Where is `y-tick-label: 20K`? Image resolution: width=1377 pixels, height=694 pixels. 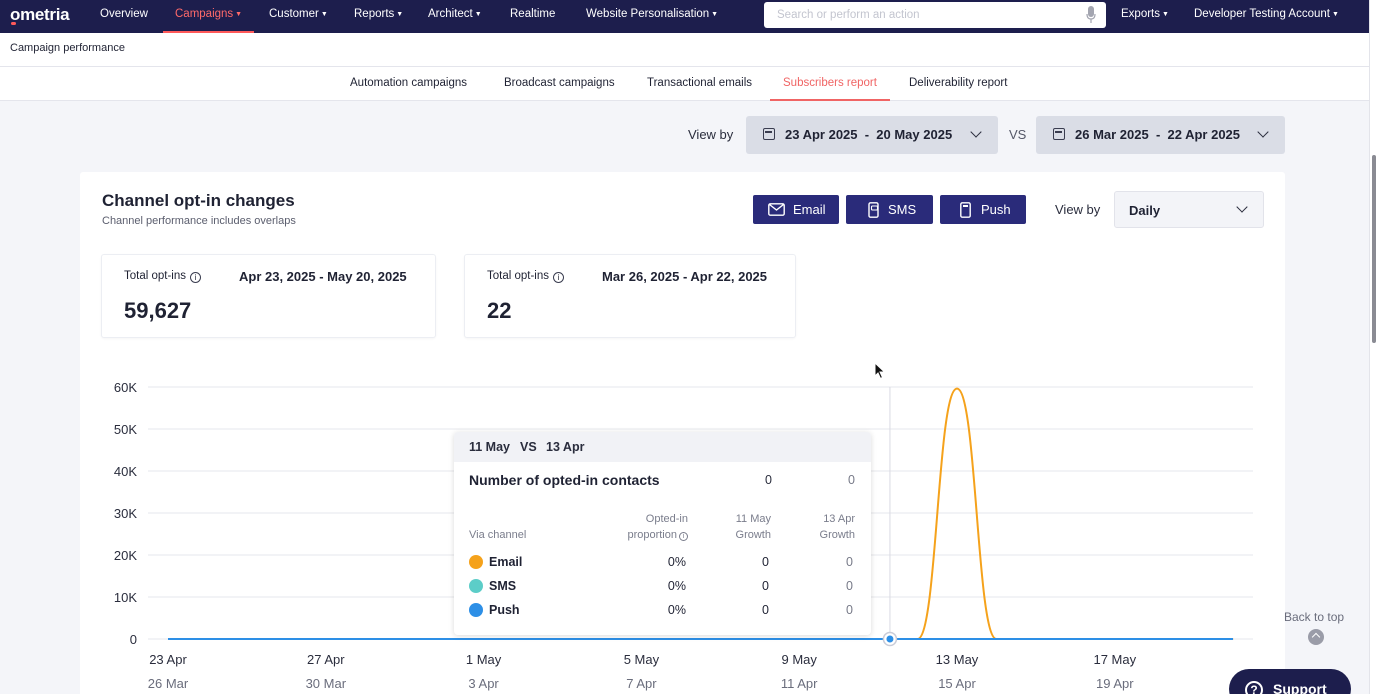 y-tick-label: 20K is located at coordinates (125, 555).